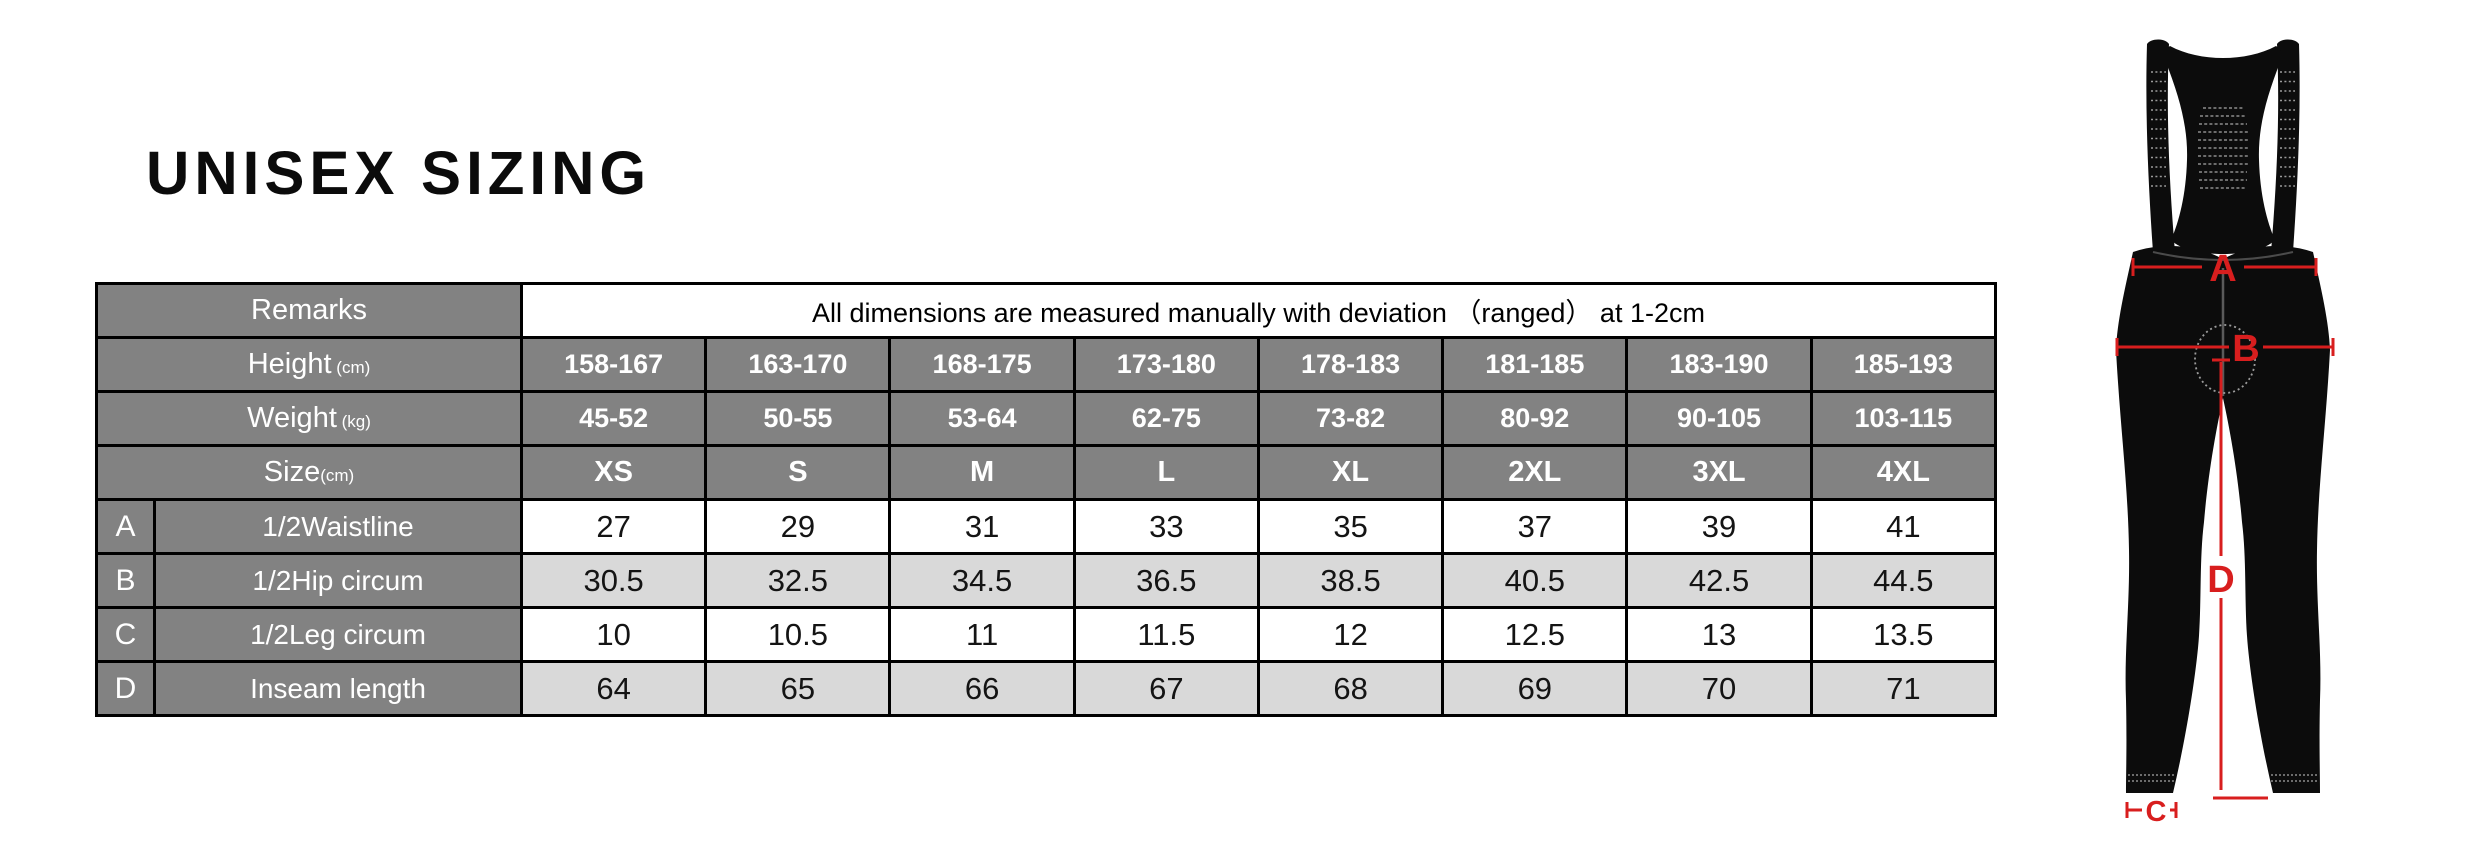 This screenshot has width=2481, height=849. Describe the element at coordinates (1903, 580) in the screenshot. I see `measure-value-cell: 44.5` at that location.